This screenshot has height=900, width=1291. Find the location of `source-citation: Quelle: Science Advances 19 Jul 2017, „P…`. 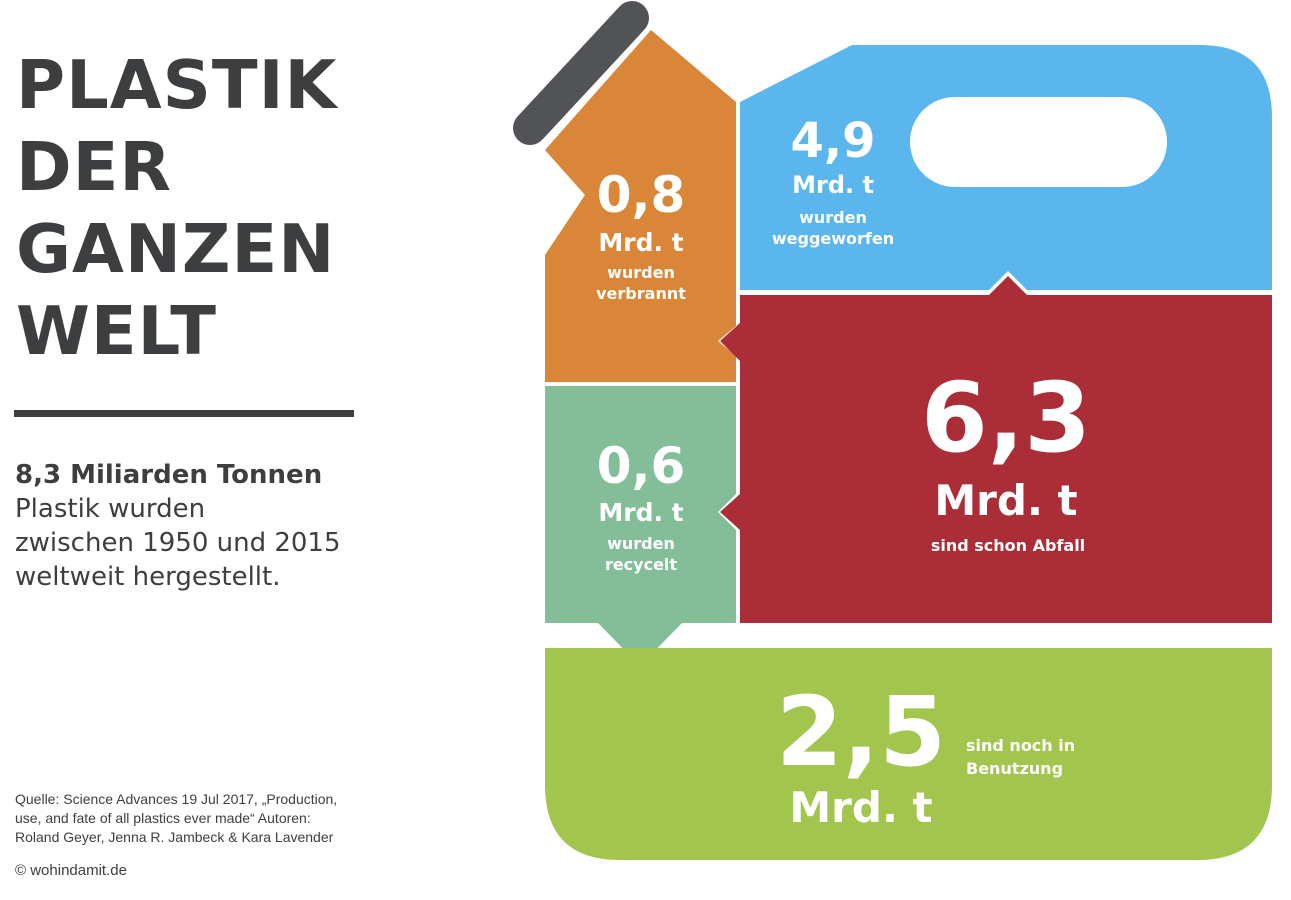

source-citation: Quelle: Science Advances 19 Jul 2017, „P… is located at coordinates (195, 818).